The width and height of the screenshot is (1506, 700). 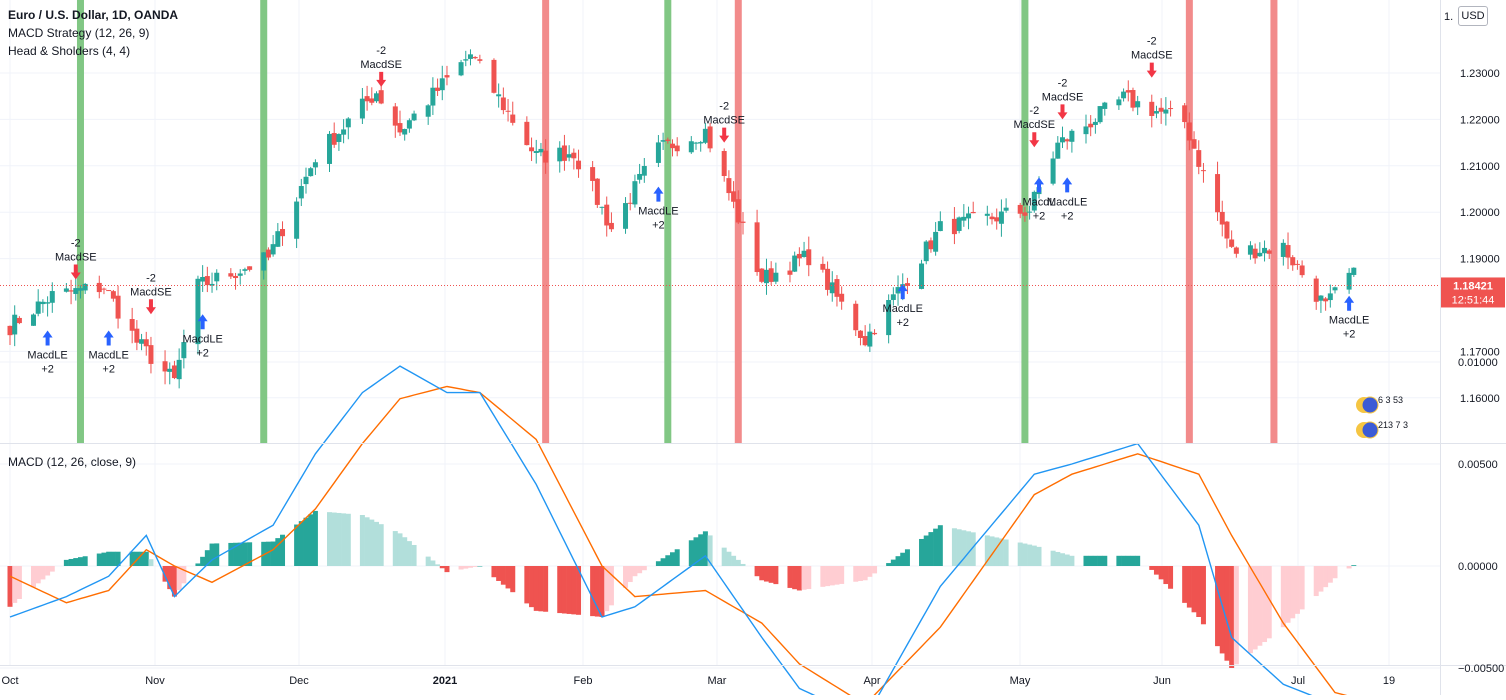 What do you see at coordinates (1349, 321) in the screenshot?
I see `signal-label: MacdLE` at bounding box center [1349, 321].